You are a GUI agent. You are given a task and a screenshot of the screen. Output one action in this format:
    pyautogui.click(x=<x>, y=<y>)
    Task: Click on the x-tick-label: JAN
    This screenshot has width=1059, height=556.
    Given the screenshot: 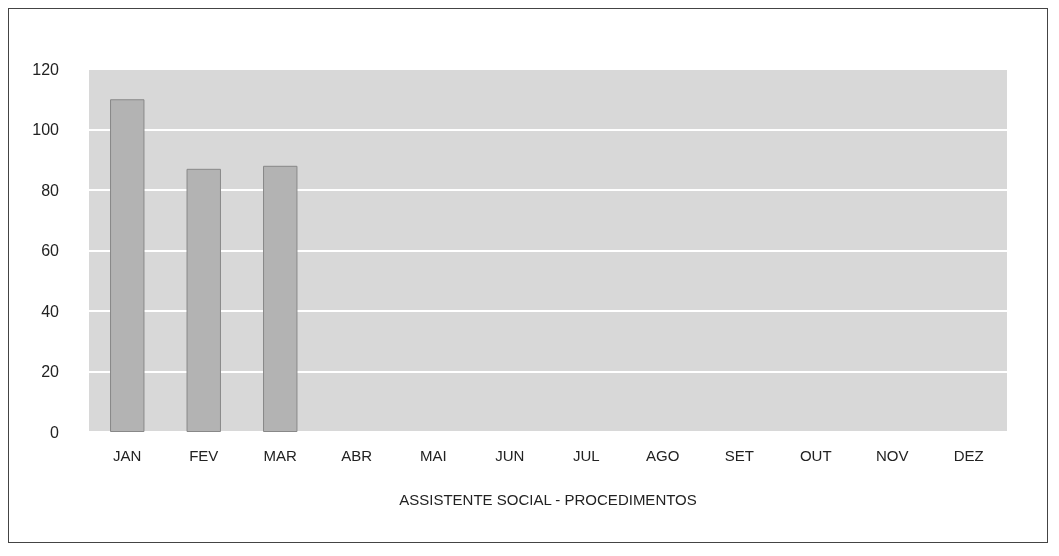 What is the action you would take?
    pyautogui.click(x=127, y=455)
    